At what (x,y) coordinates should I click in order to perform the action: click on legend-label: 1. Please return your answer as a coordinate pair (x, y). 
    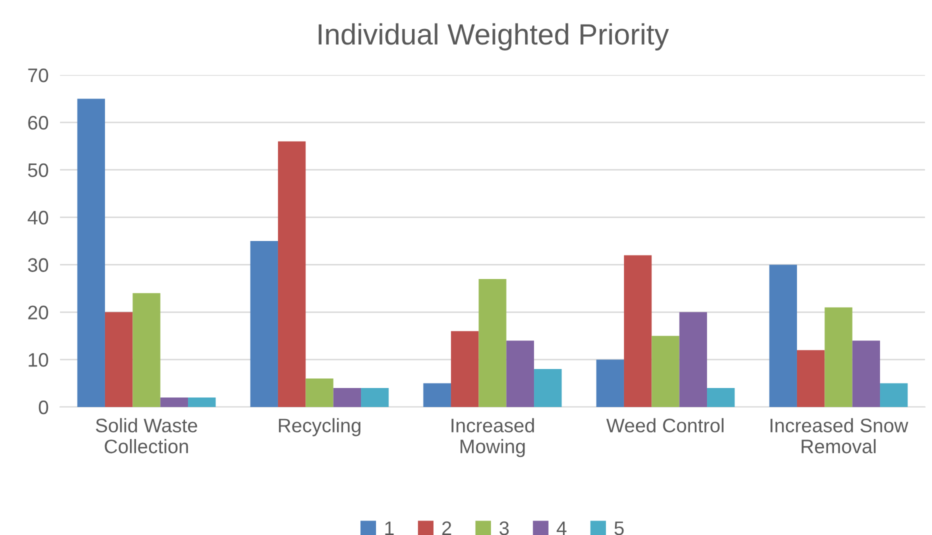
    Looking at the image, I should click on (389, 528).